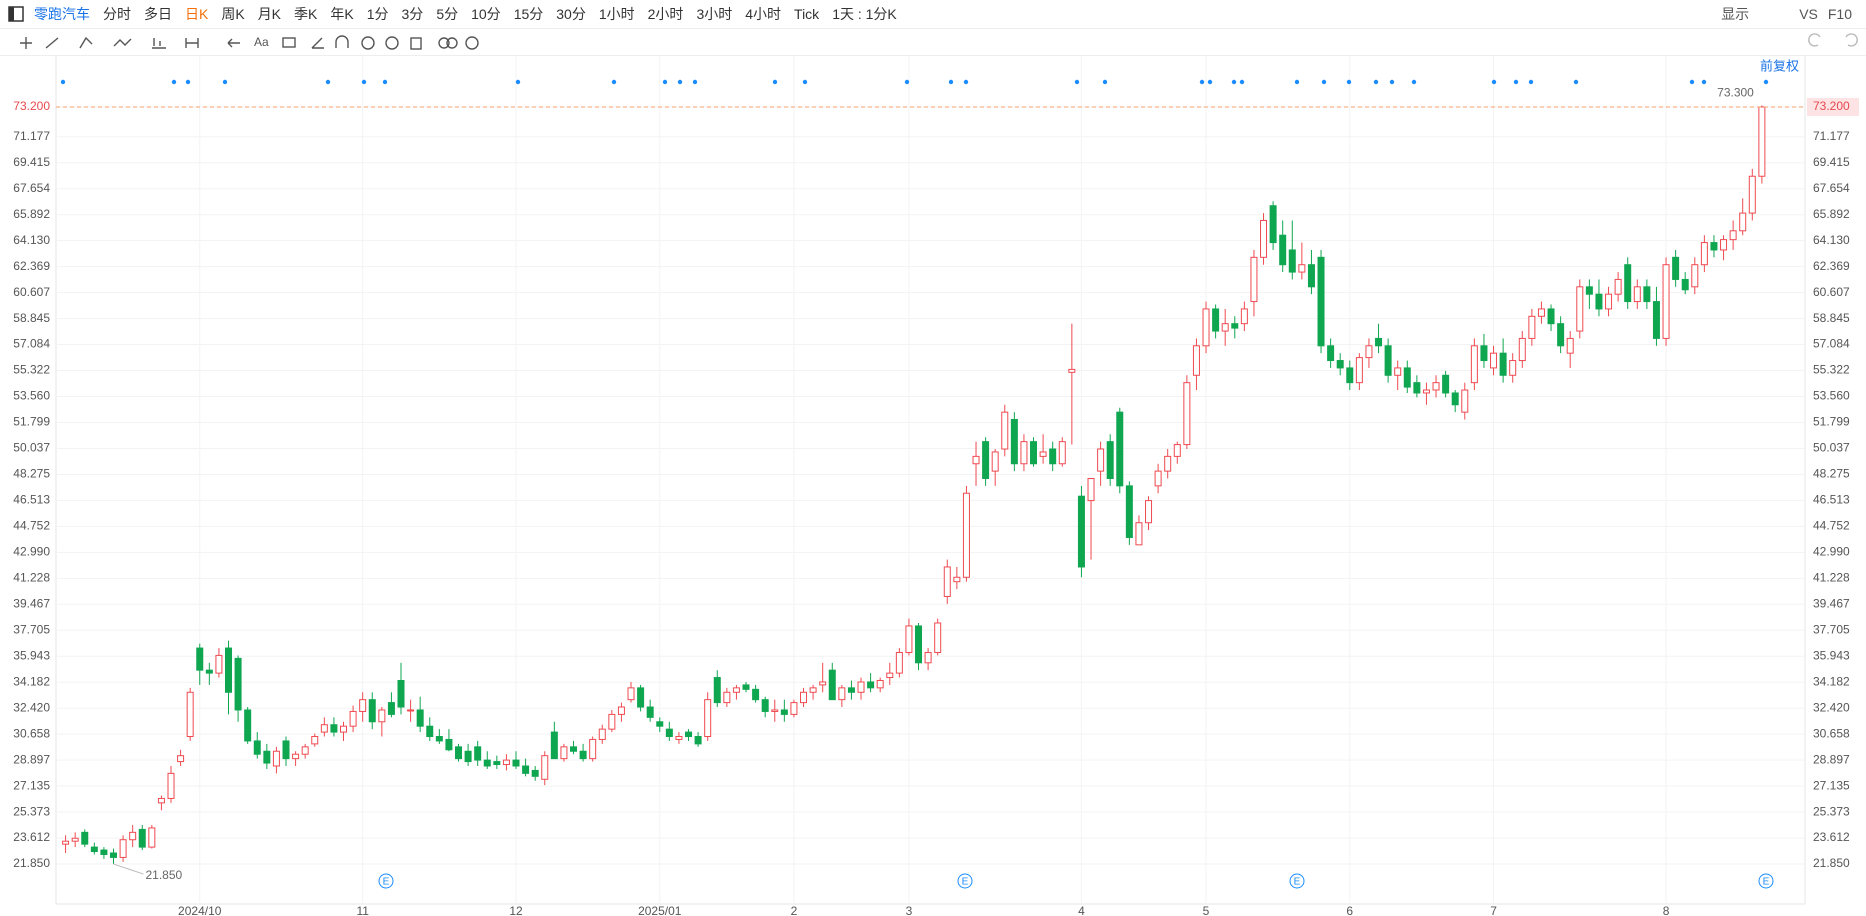 The height and width of the screenshot is (916, 1866). What do you see at coordinates (528, 14) in the screenshot?
I see `period-tab: 15分` at bounding box center [528, 14].